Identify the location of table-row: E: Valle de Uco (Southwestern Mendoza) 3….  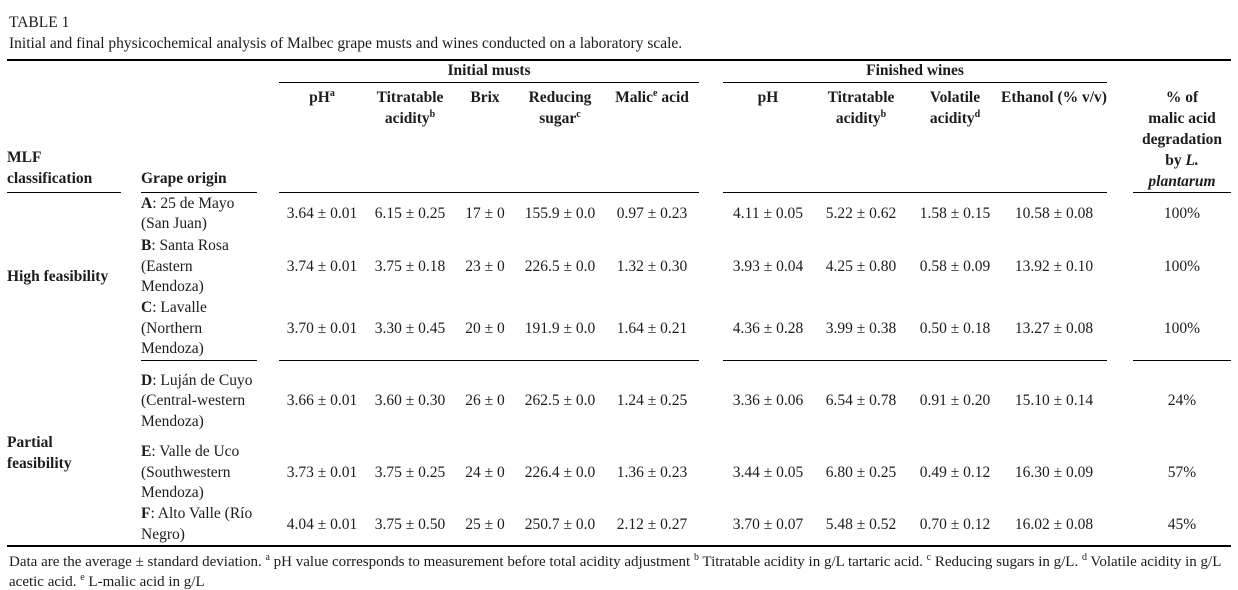
(619, 473).